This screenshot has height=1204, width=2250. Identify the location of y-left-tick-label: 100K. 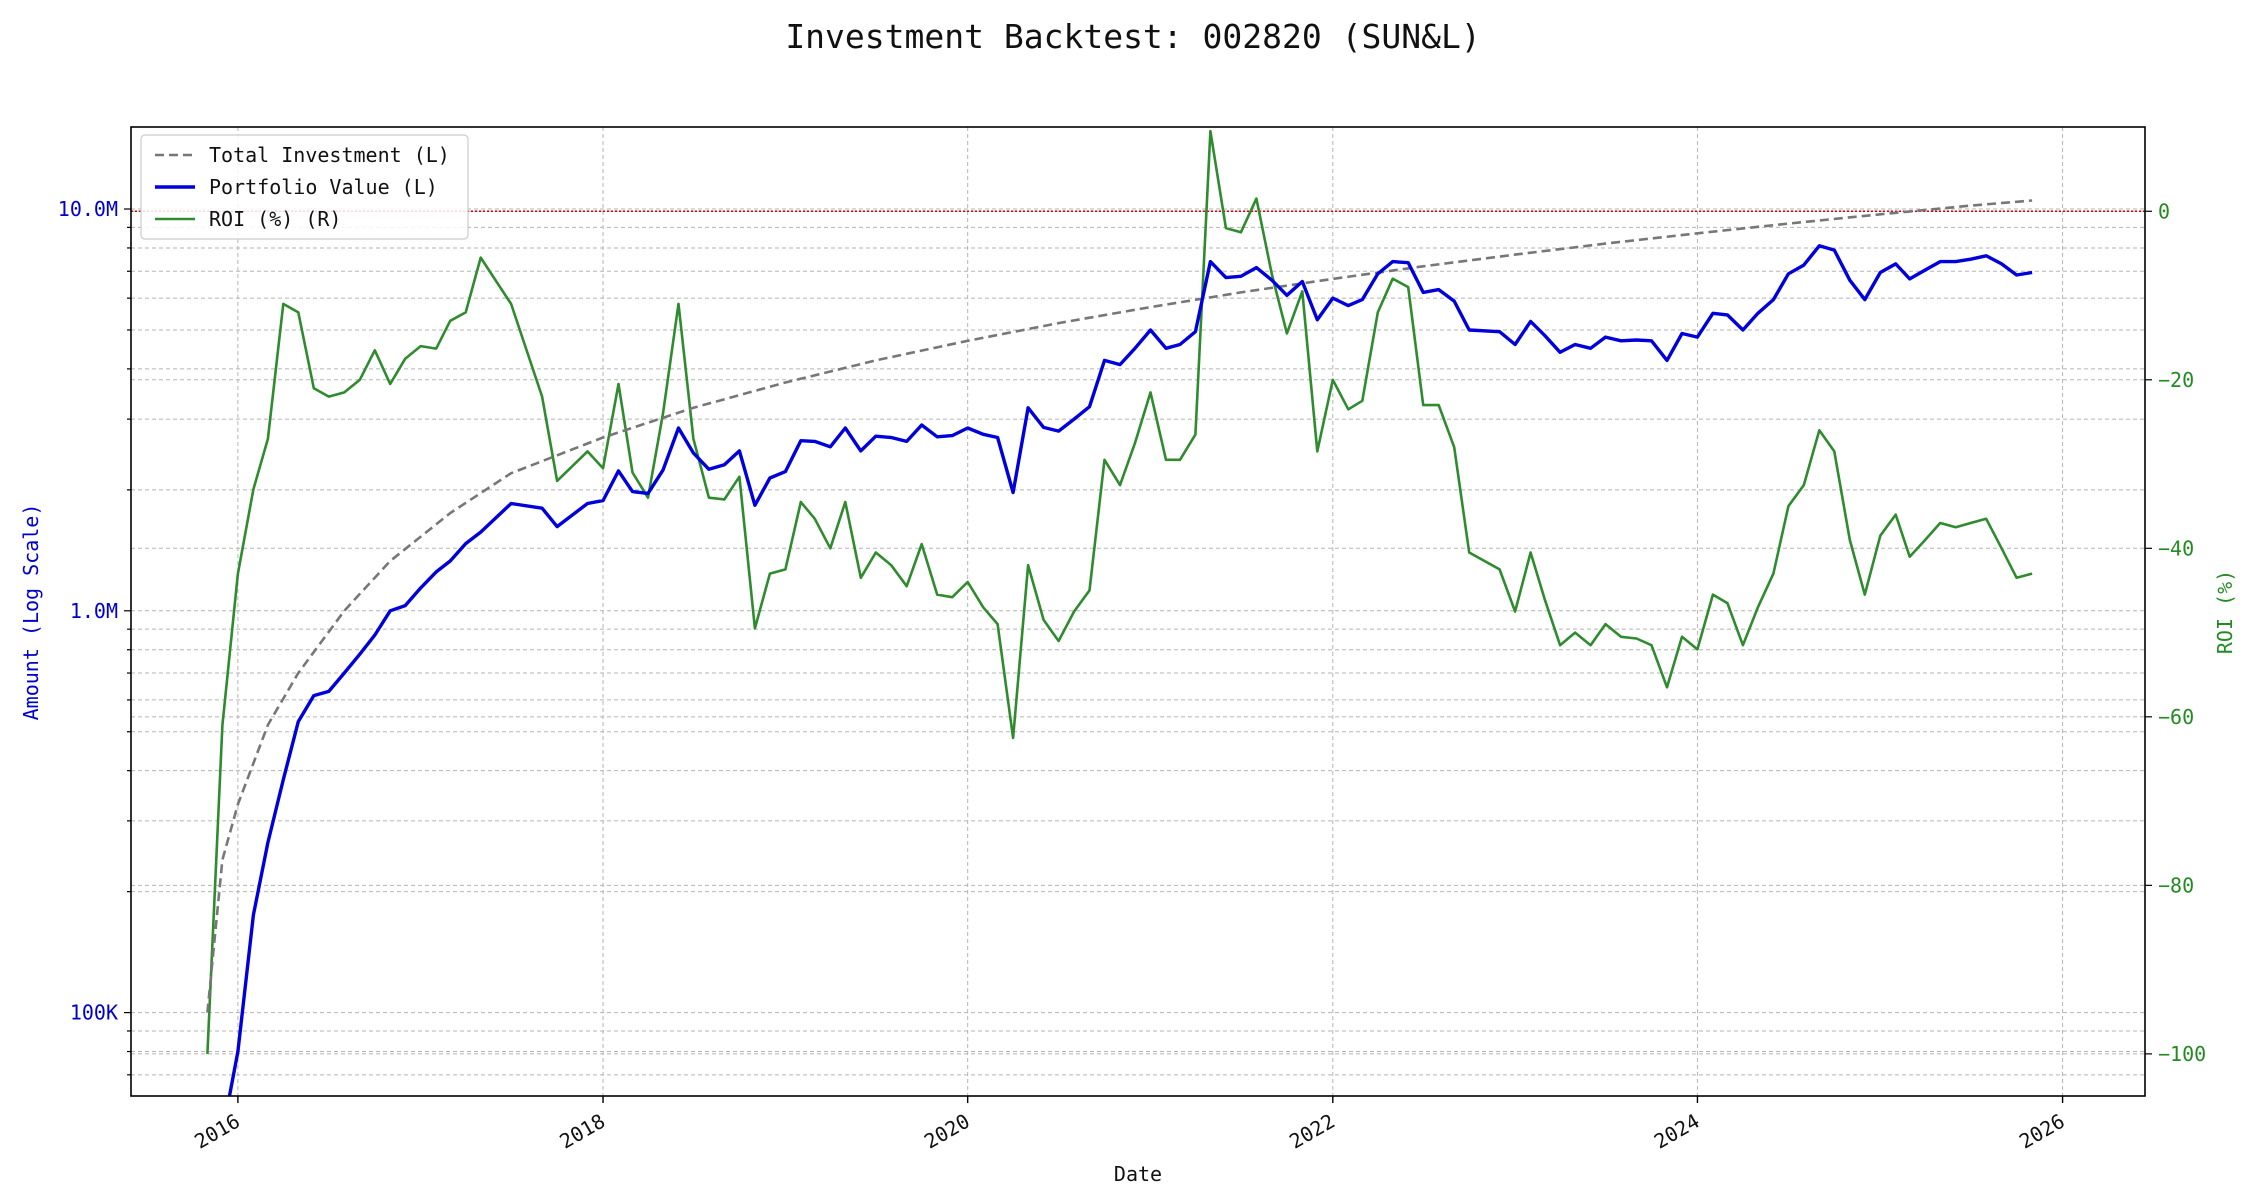
(94, 1013).